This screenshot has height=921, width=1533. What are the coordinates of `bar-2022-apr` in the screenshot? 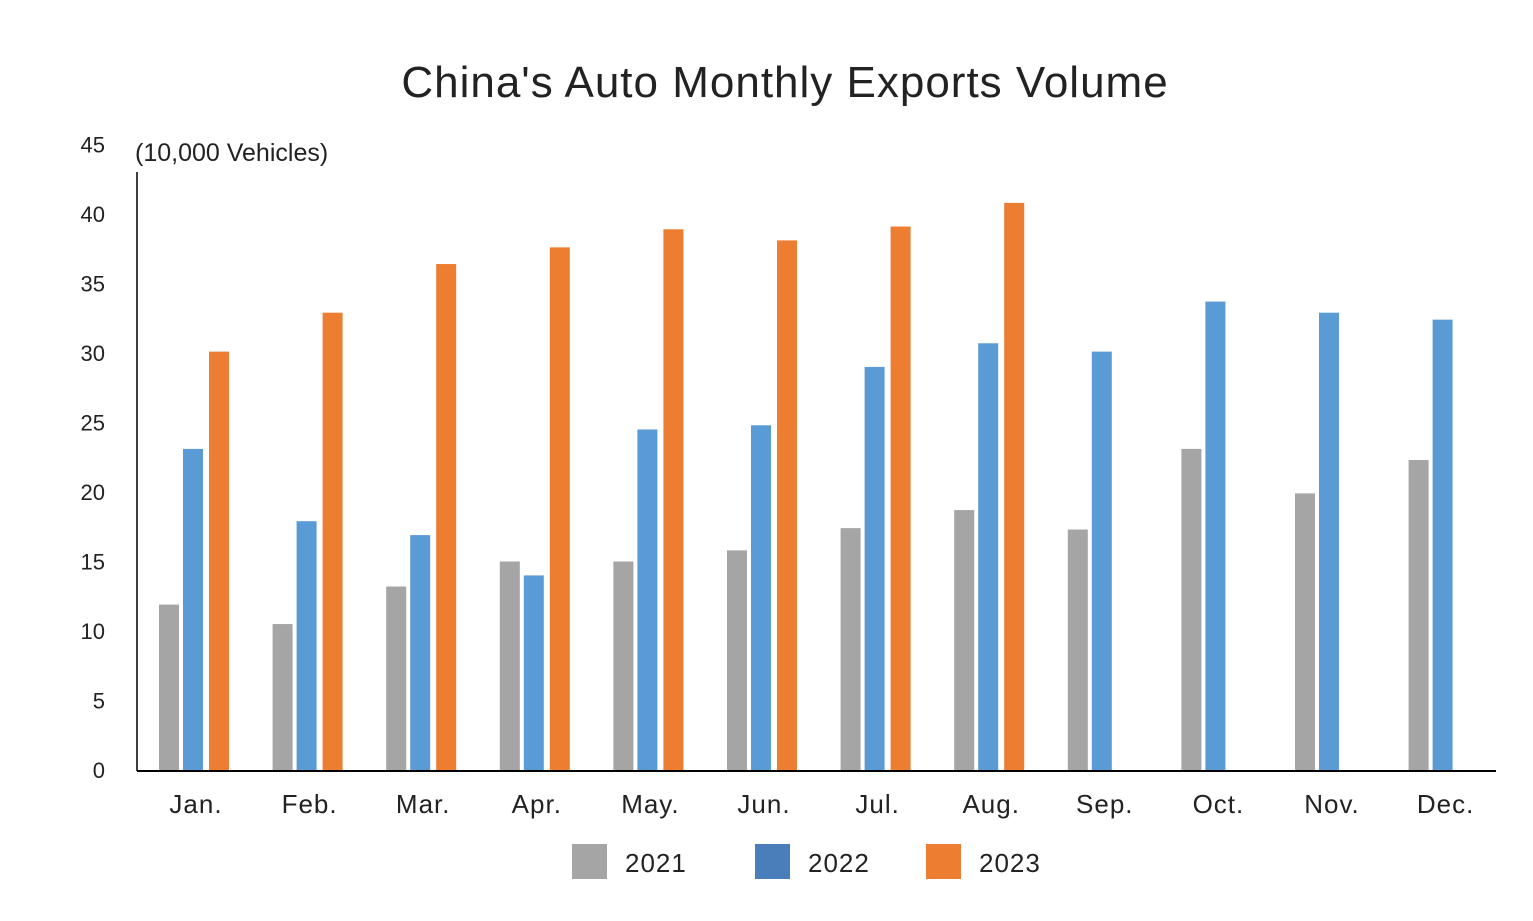 It's located at (533, 672).